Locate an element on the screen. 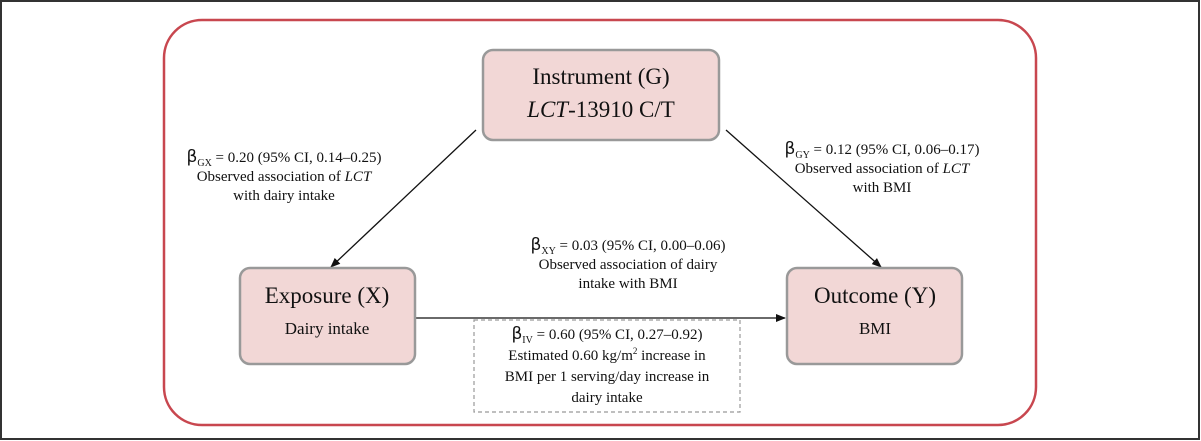  label-line: BMI is located at coordinates (875, 328).